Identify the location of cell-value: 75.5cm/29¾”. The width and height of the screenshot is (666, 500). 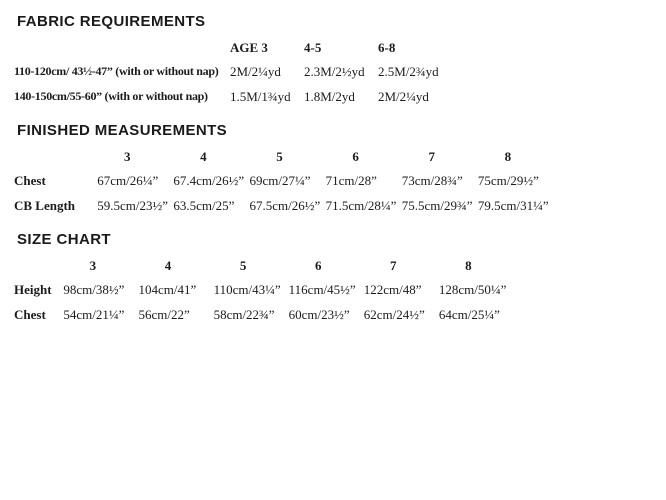
(437, 205).